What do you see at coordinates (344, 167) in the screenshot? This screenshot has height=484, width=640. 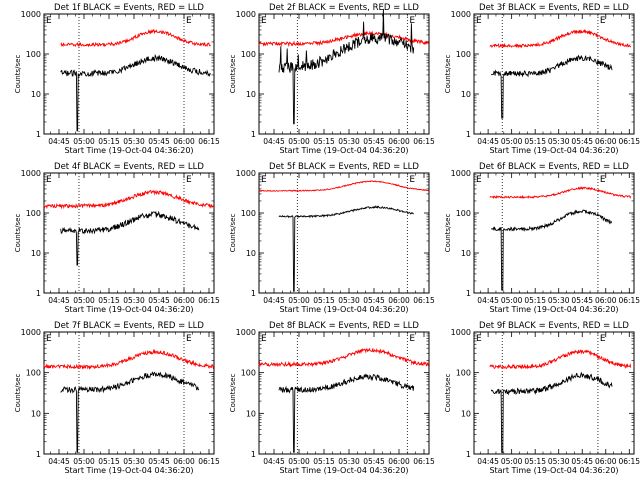 I see `plot-title: Det 5f BLACK = Events, RED = LLD` at bounding box center [344, 167].